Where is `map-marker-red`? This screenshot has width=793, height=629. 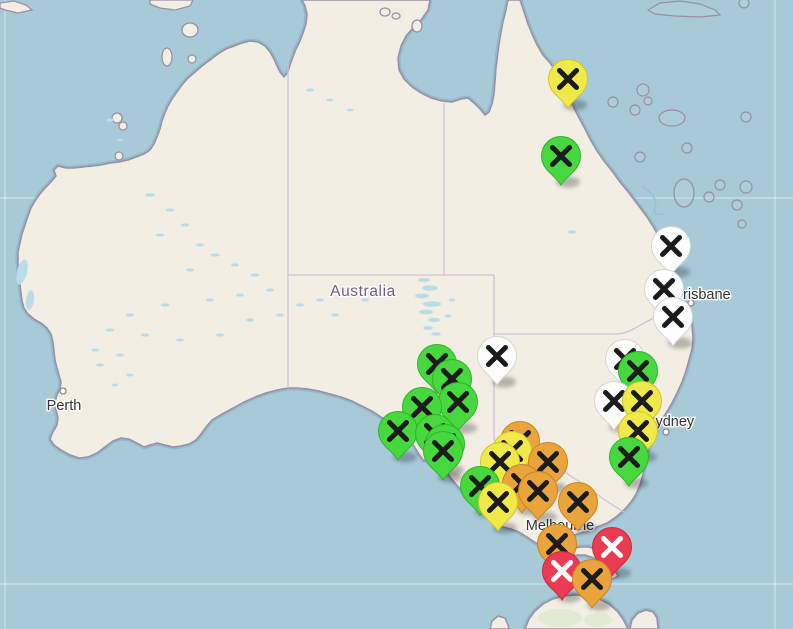 map-marker-red is located at coordinates (562, 577).